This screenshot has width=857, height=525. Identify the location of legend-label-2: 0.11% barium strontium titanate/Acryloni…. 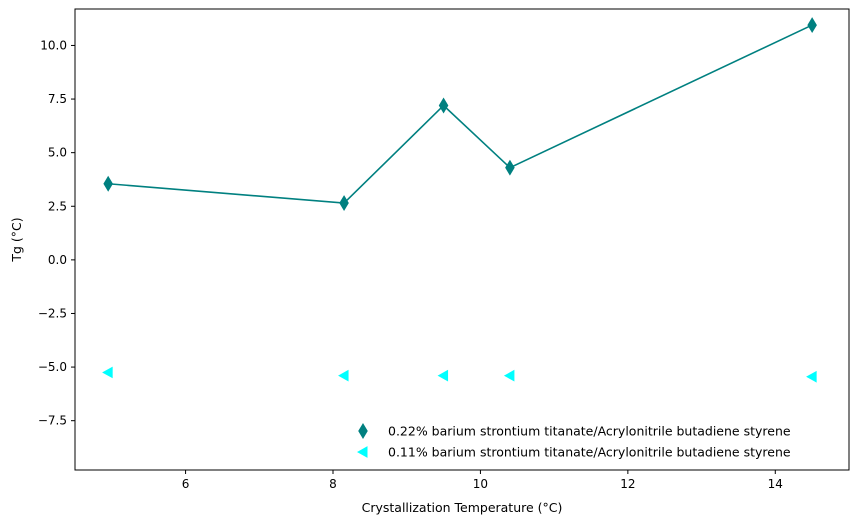
(589, 452).